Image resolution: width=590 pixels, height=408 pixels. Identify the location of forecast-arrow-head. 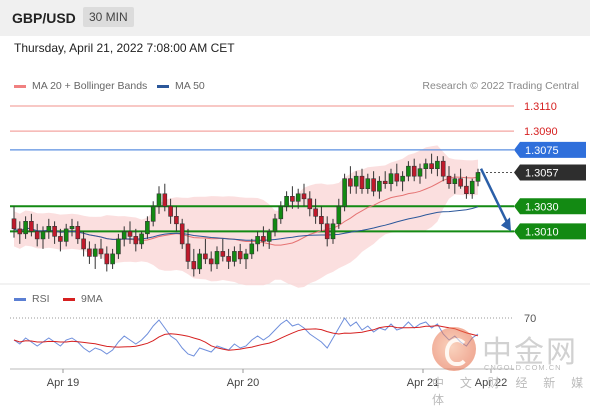
(506, 224).